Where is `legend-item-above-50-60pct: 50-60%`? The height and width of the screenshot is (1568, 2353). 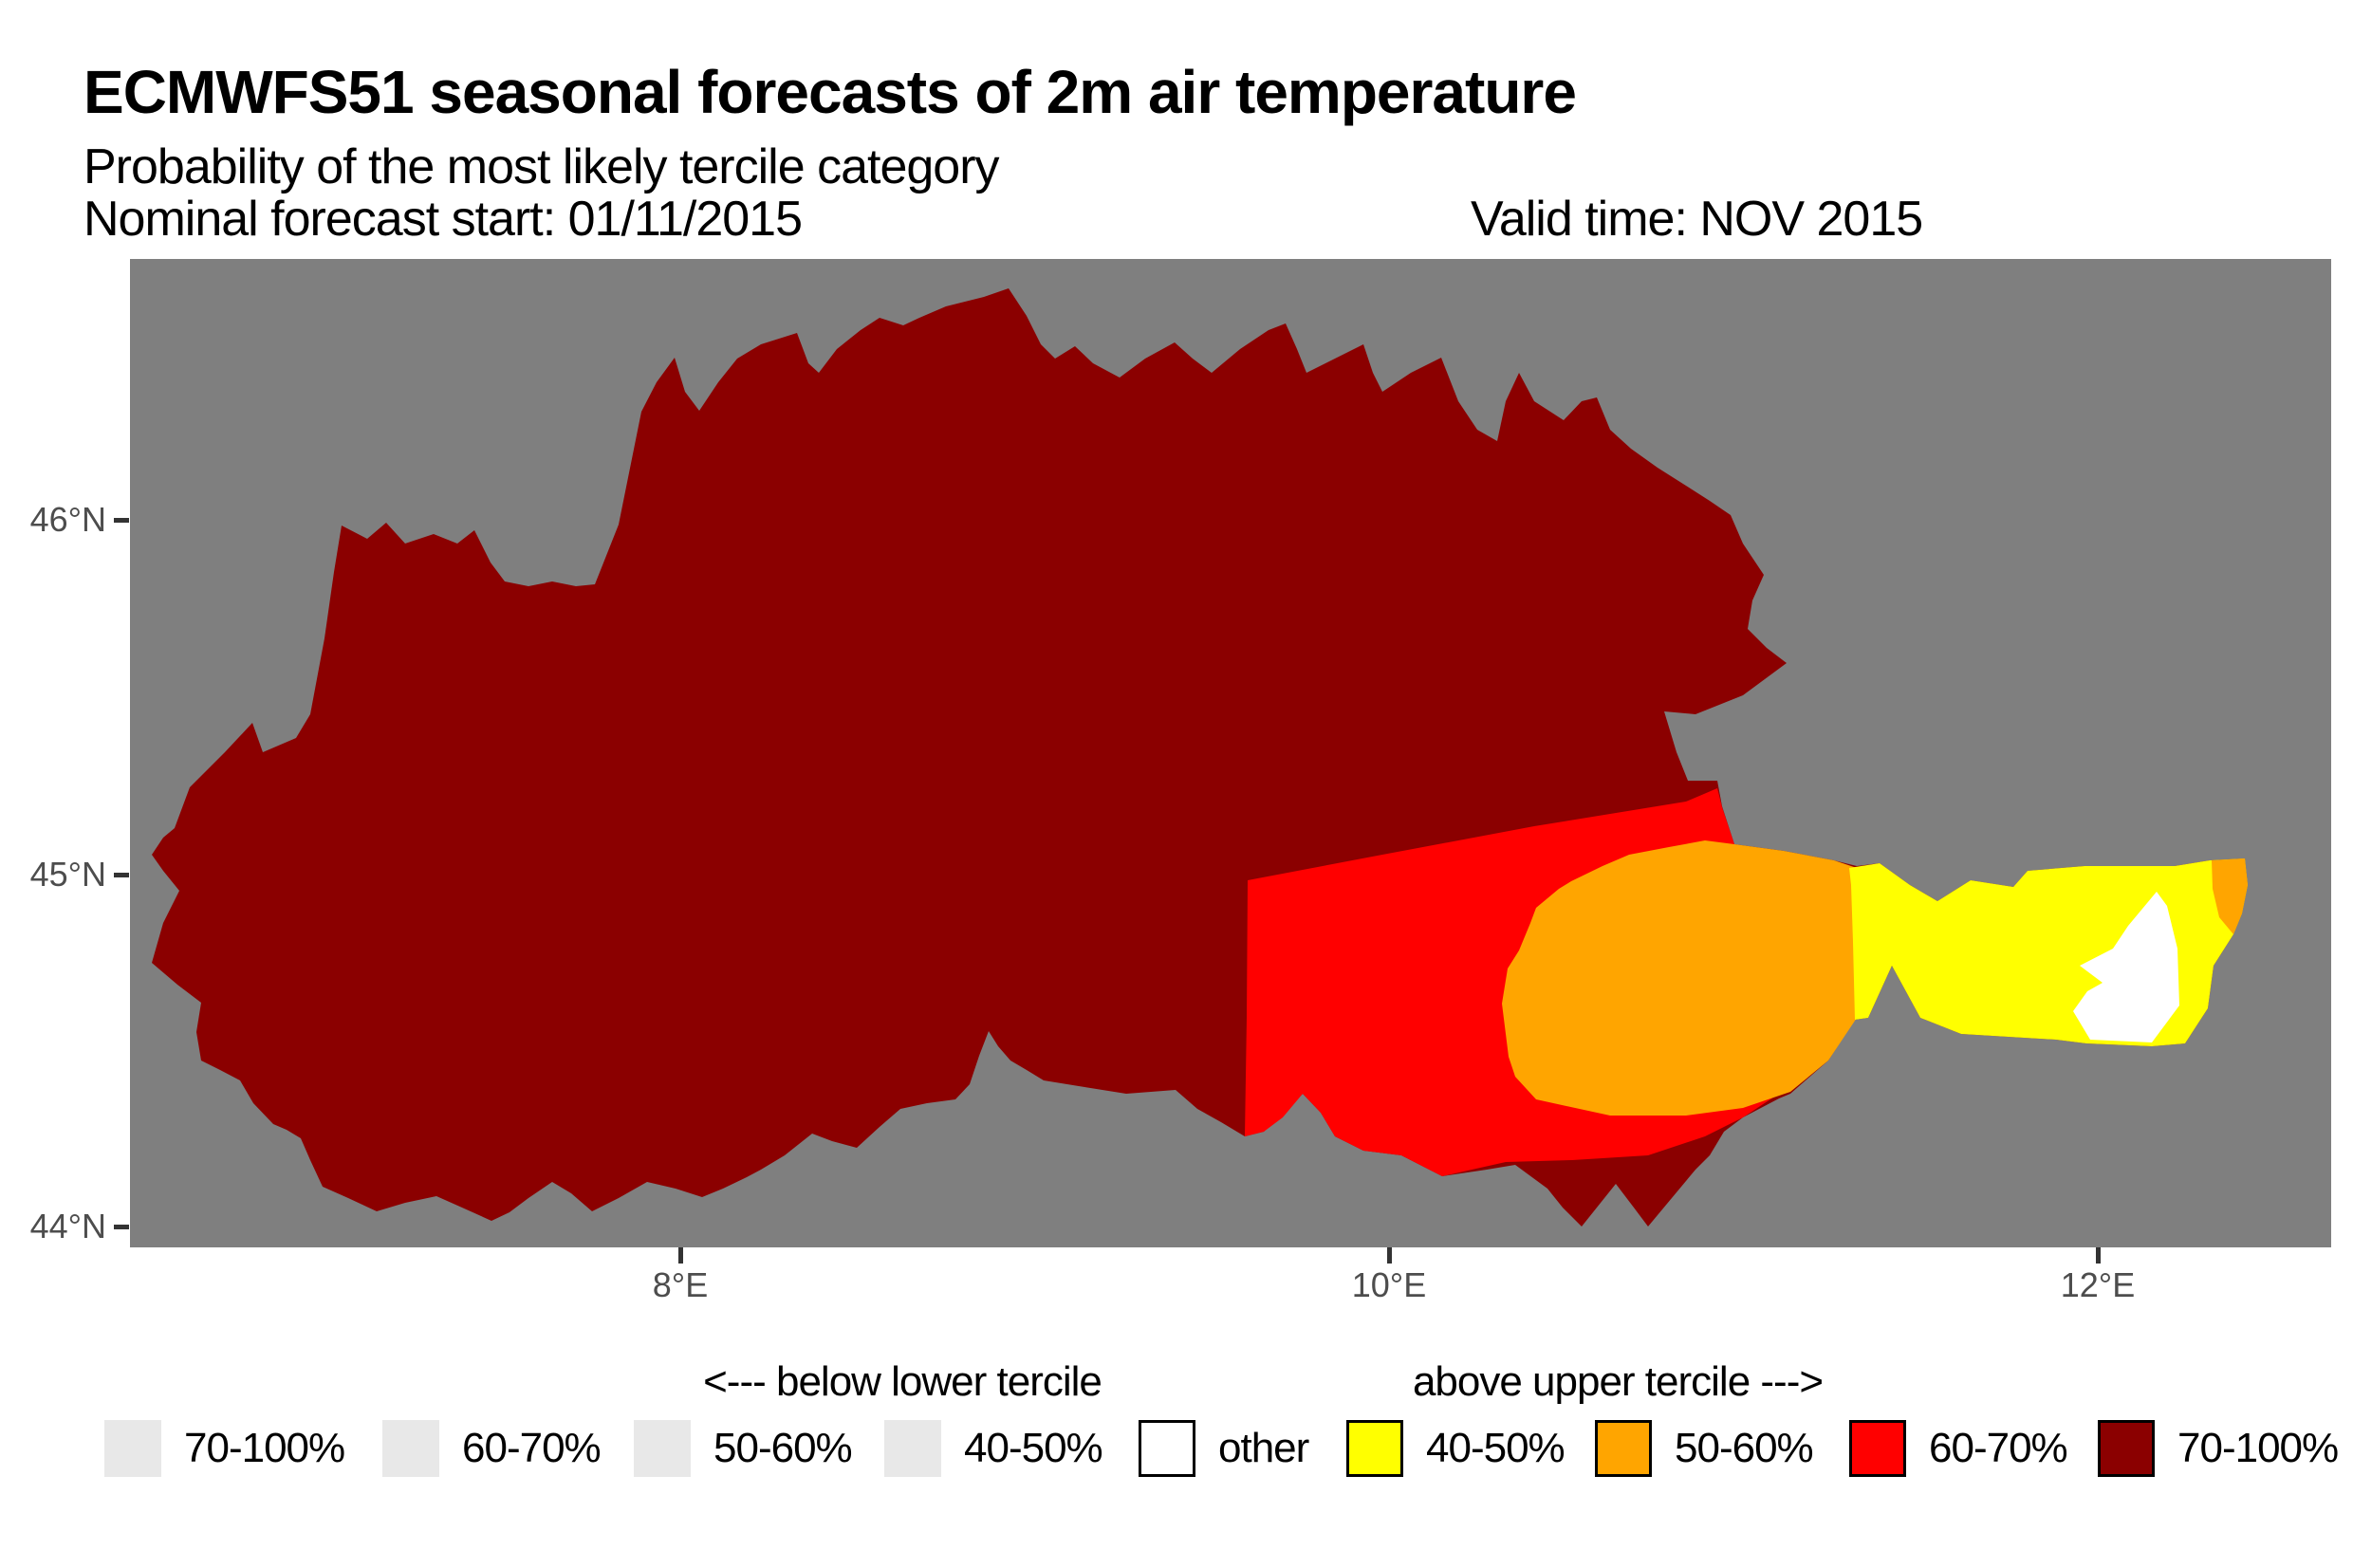
legend-item-above-50-60pct: 50-60% is located at coordinates (1704, 1448).